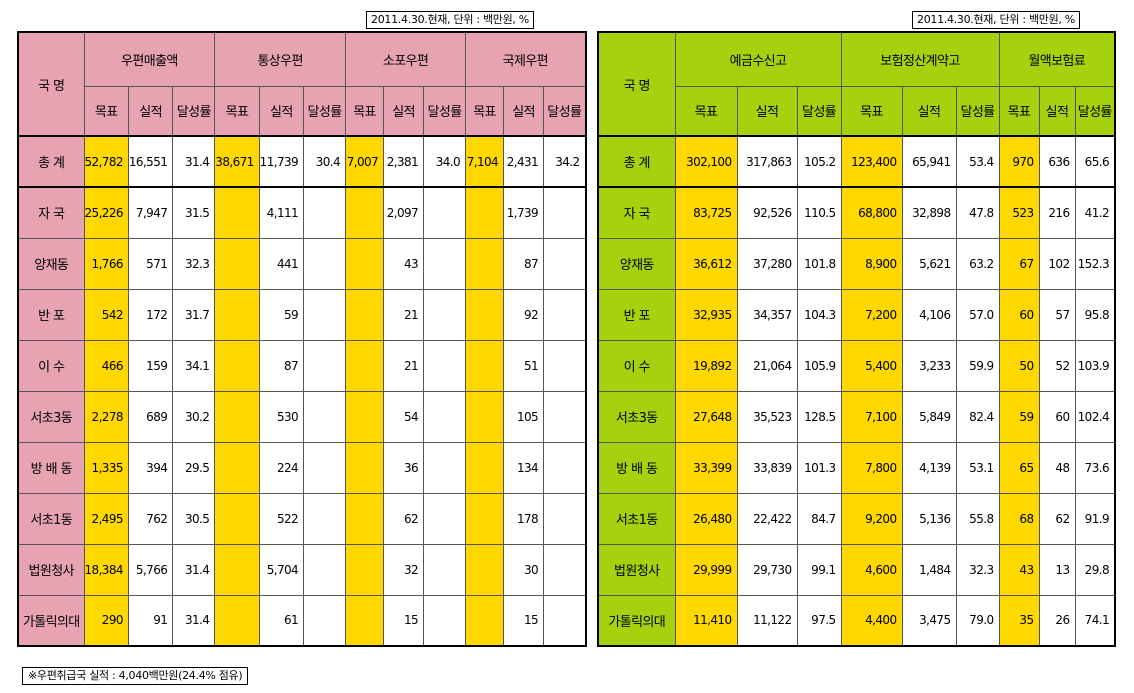  I want to click on rate-cell: 34.0, so click(445, 161).